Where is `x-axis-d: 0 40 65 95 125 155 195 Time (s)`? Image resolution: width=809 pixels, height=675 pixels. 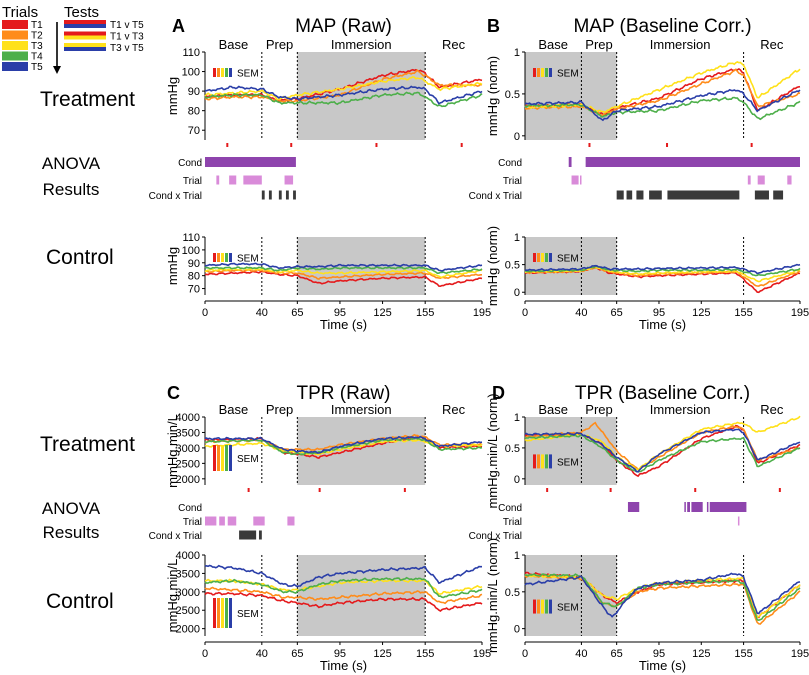
x-axis-d: 0 40 65 95 125 155 195 Time (s) is located at coordinates (665, 657).